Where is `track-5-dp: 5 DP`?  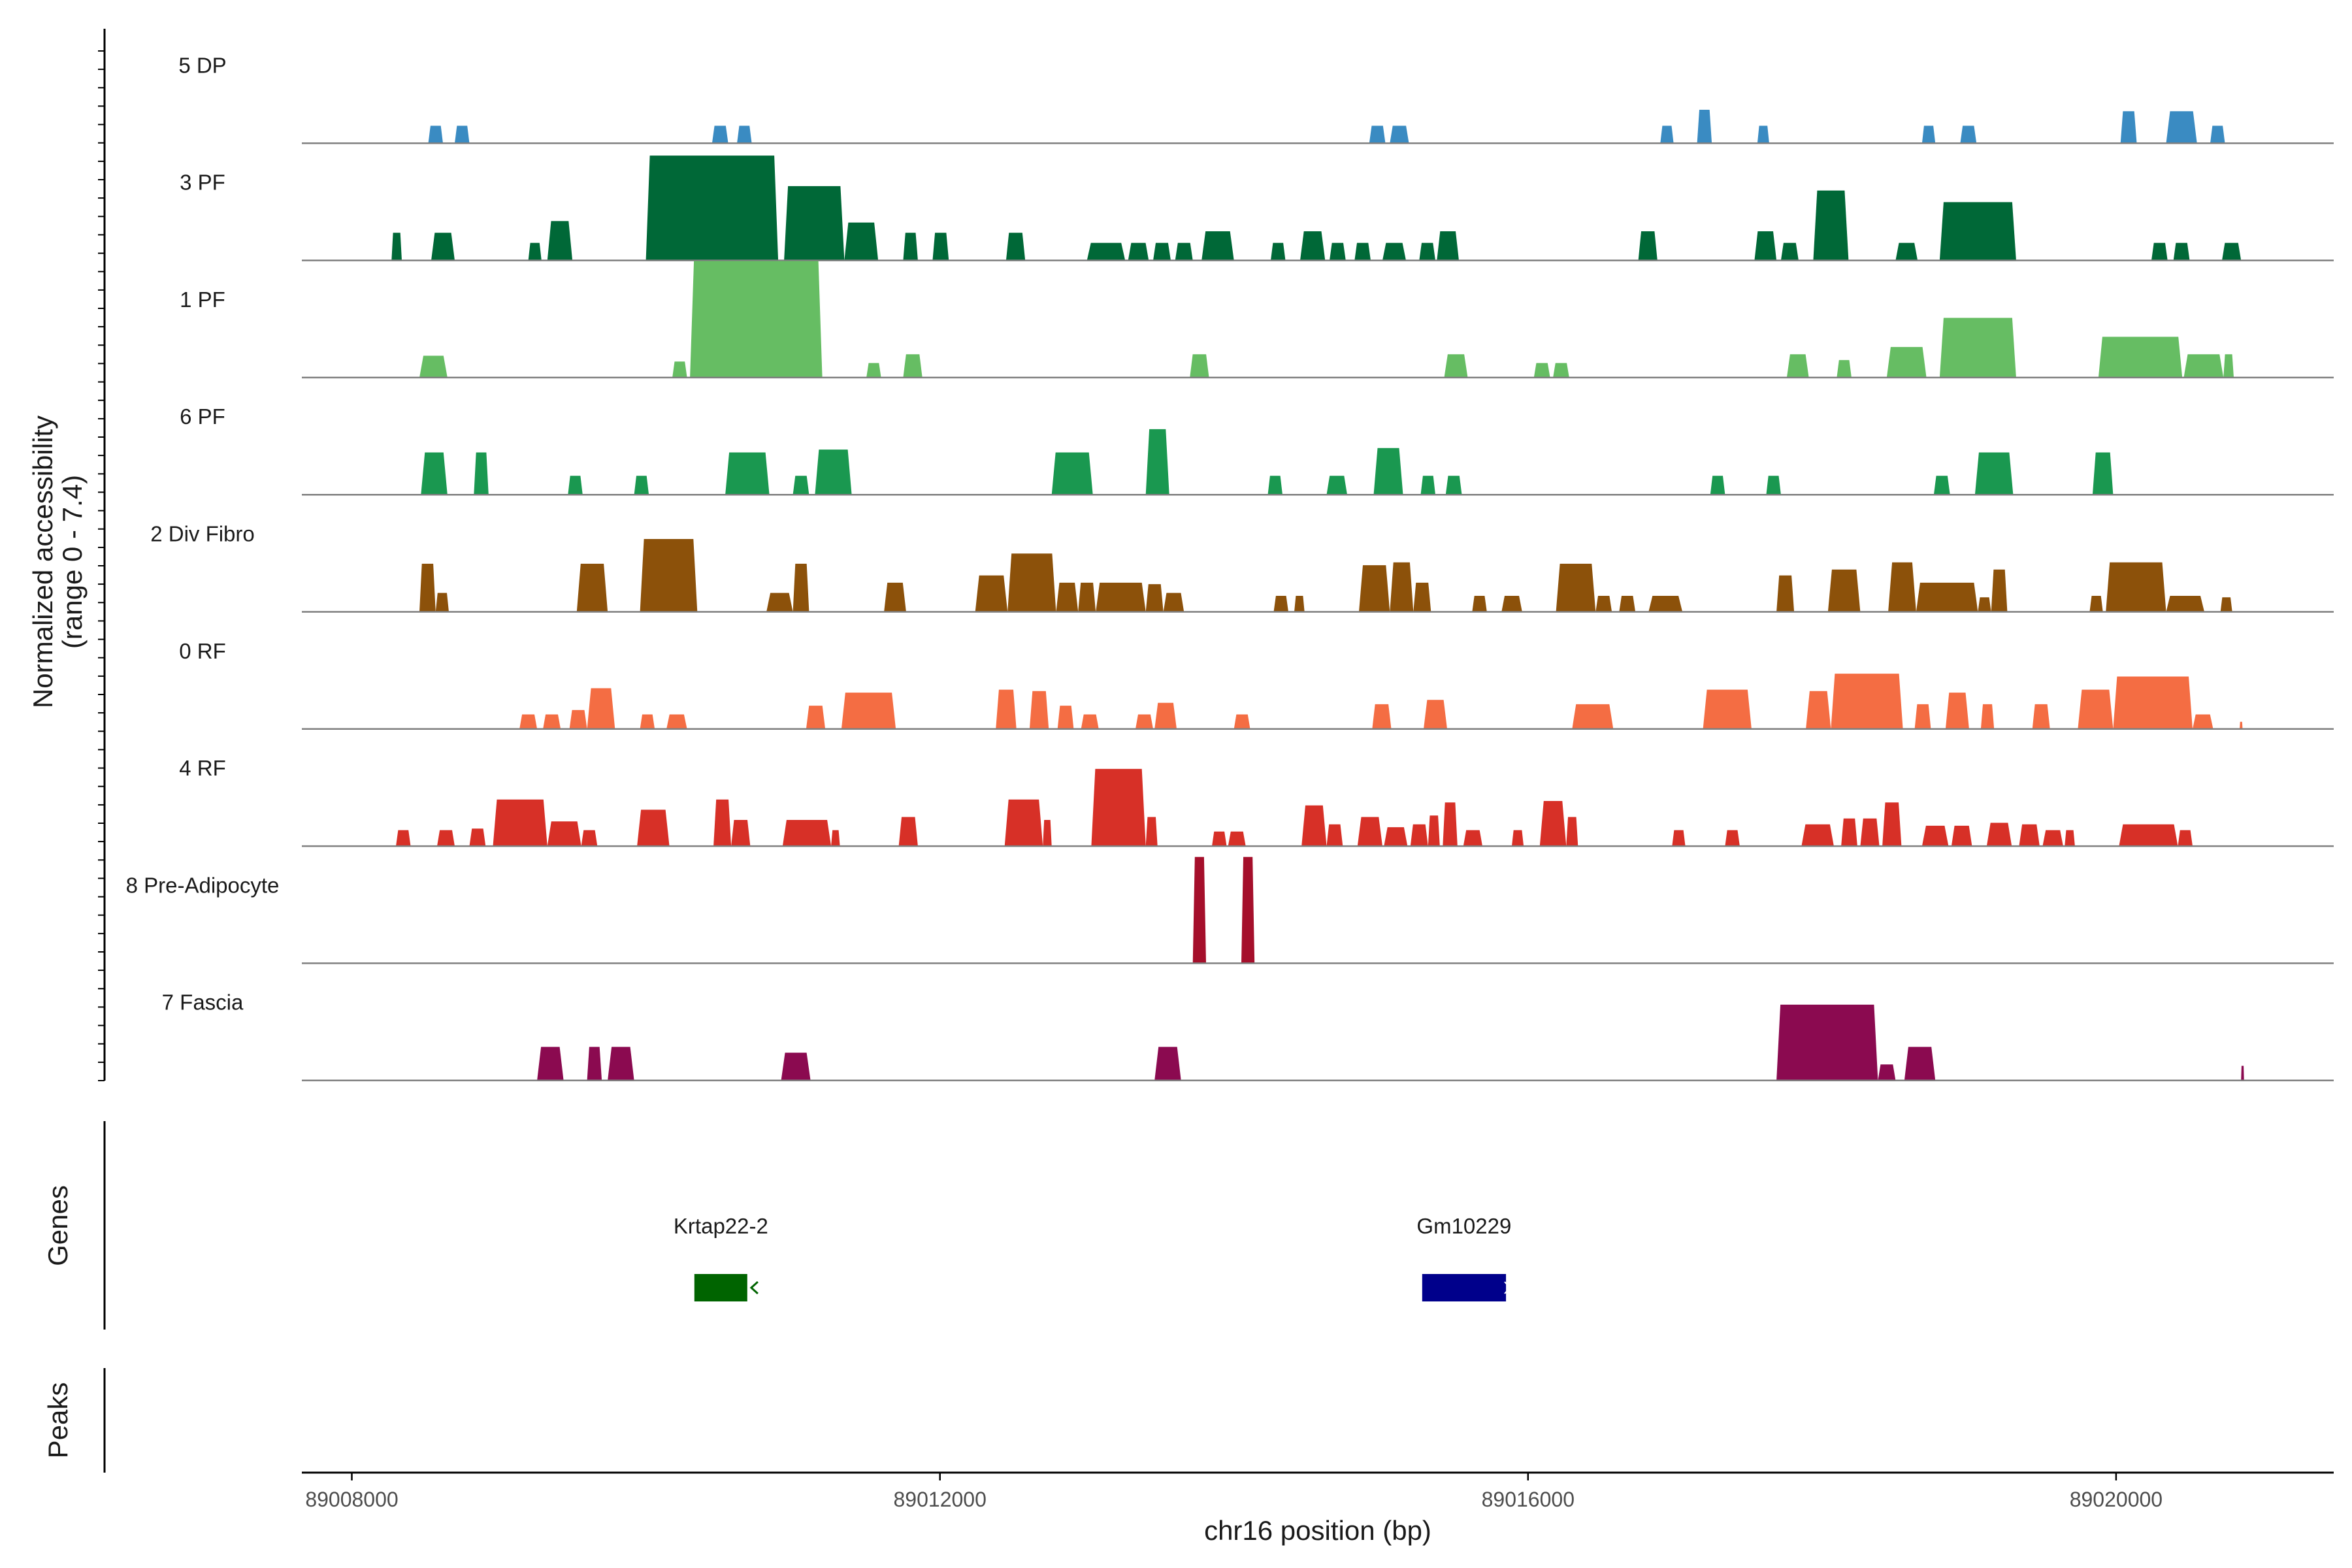 track-5-dp: 5 DP is located at coordinates (1256, 98).